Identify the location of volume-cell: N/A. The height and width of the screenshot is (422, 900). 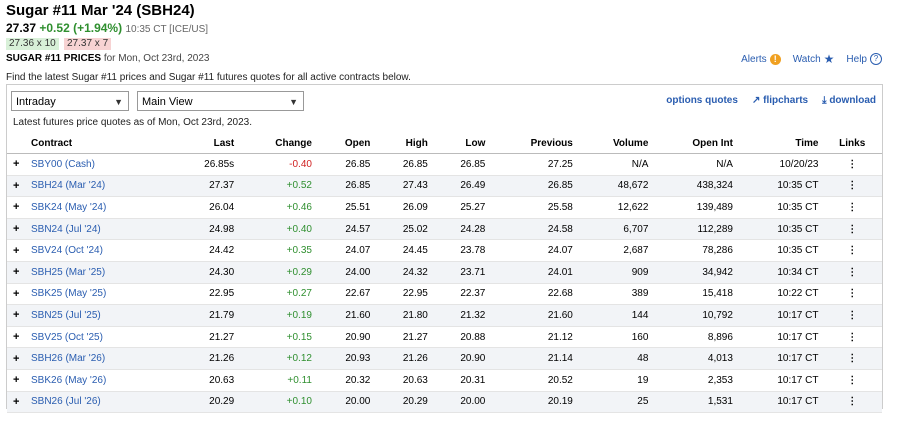
(614, 164).